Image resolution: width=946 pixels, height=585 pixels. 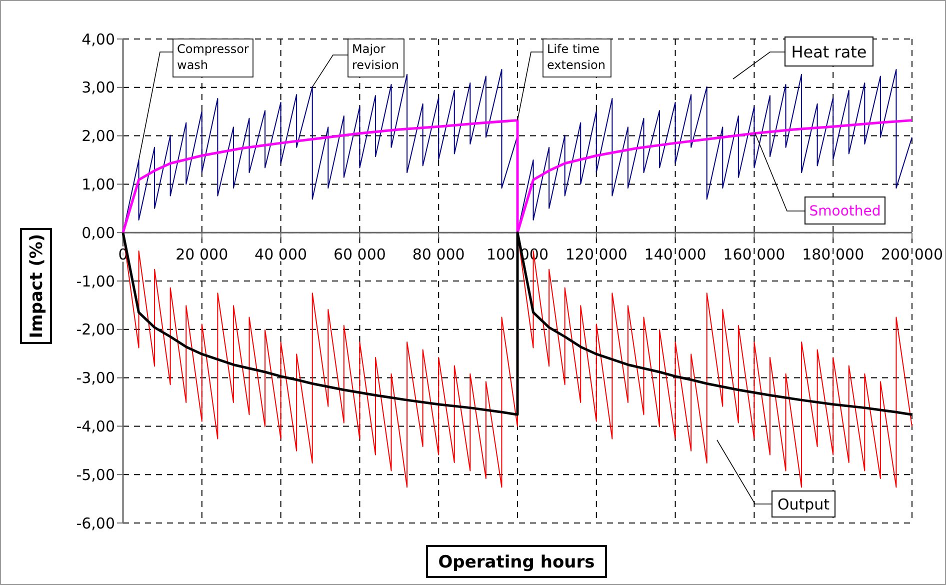 I want to click on y-axis-title: Impact (%), so click(x=37, y=286).